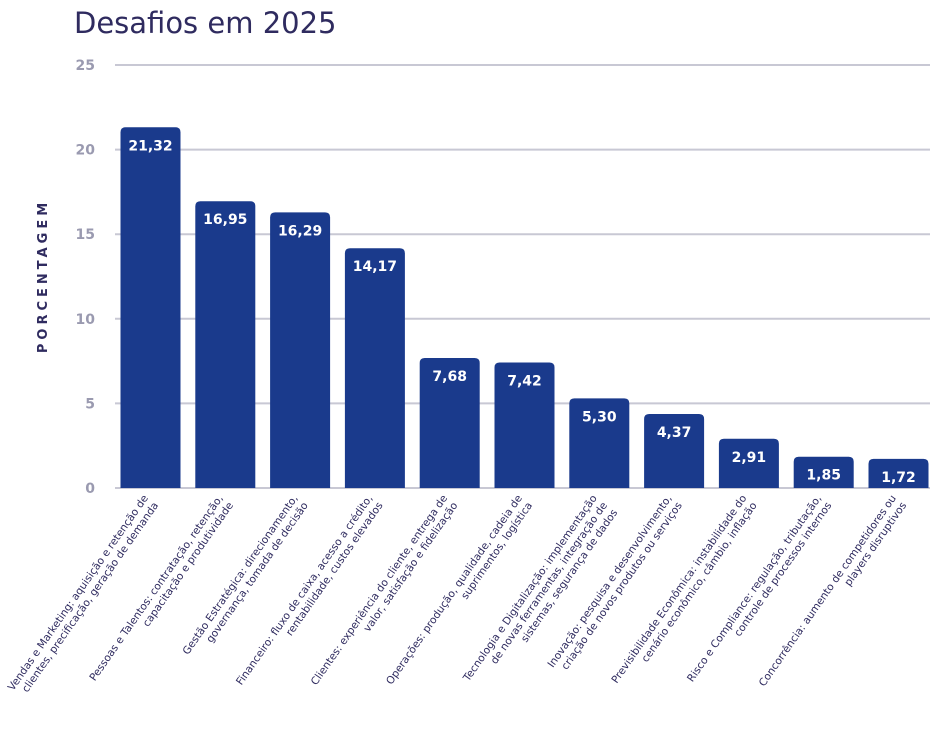 The image size is (940, 729). What do you see at coordinates (225, 220) in the screenshot?
I see `data-label: 16,95` at bounding box center [225, 220].